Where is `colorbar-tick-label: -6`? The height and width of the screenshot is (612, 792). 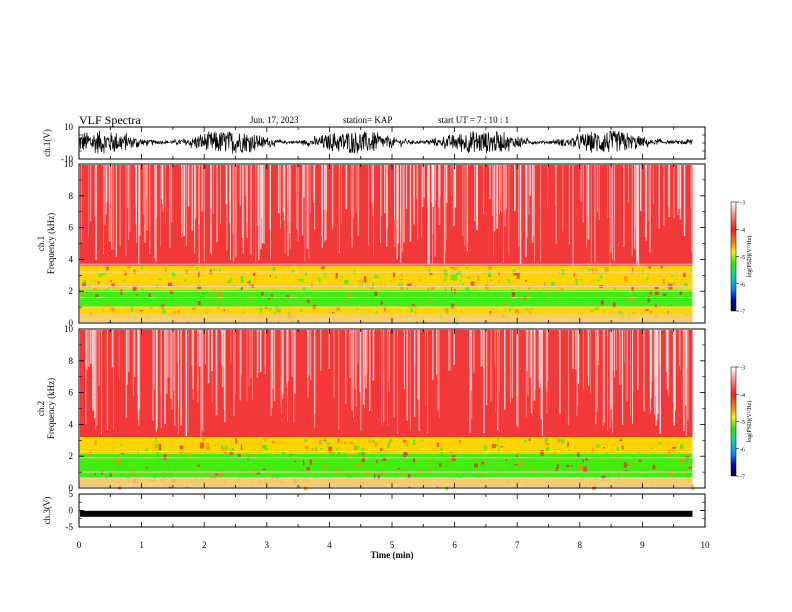 colorbar-tick-label: -6 is located at coordinates (742, 450).